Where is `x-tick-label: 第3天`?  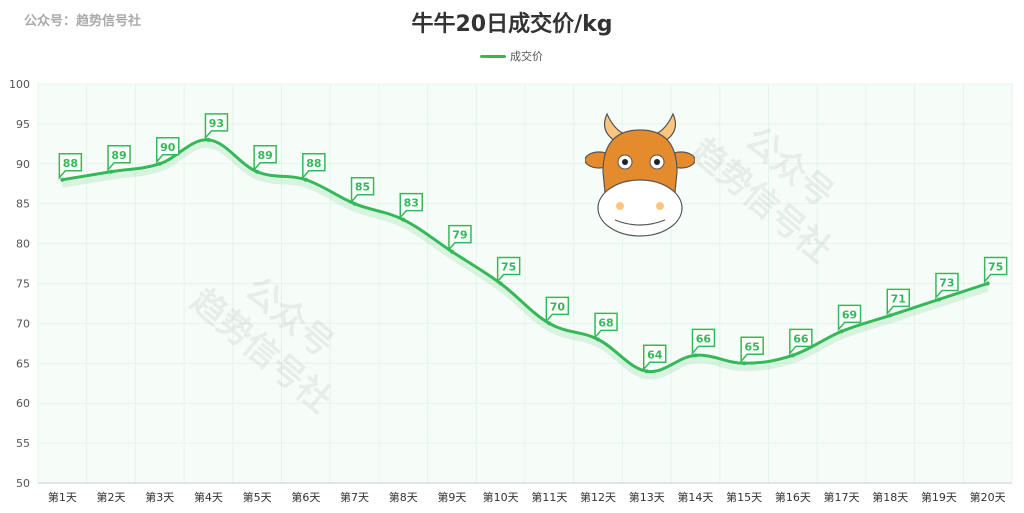
x-tick-label: 第3天 is located at coordinates (159, 497).